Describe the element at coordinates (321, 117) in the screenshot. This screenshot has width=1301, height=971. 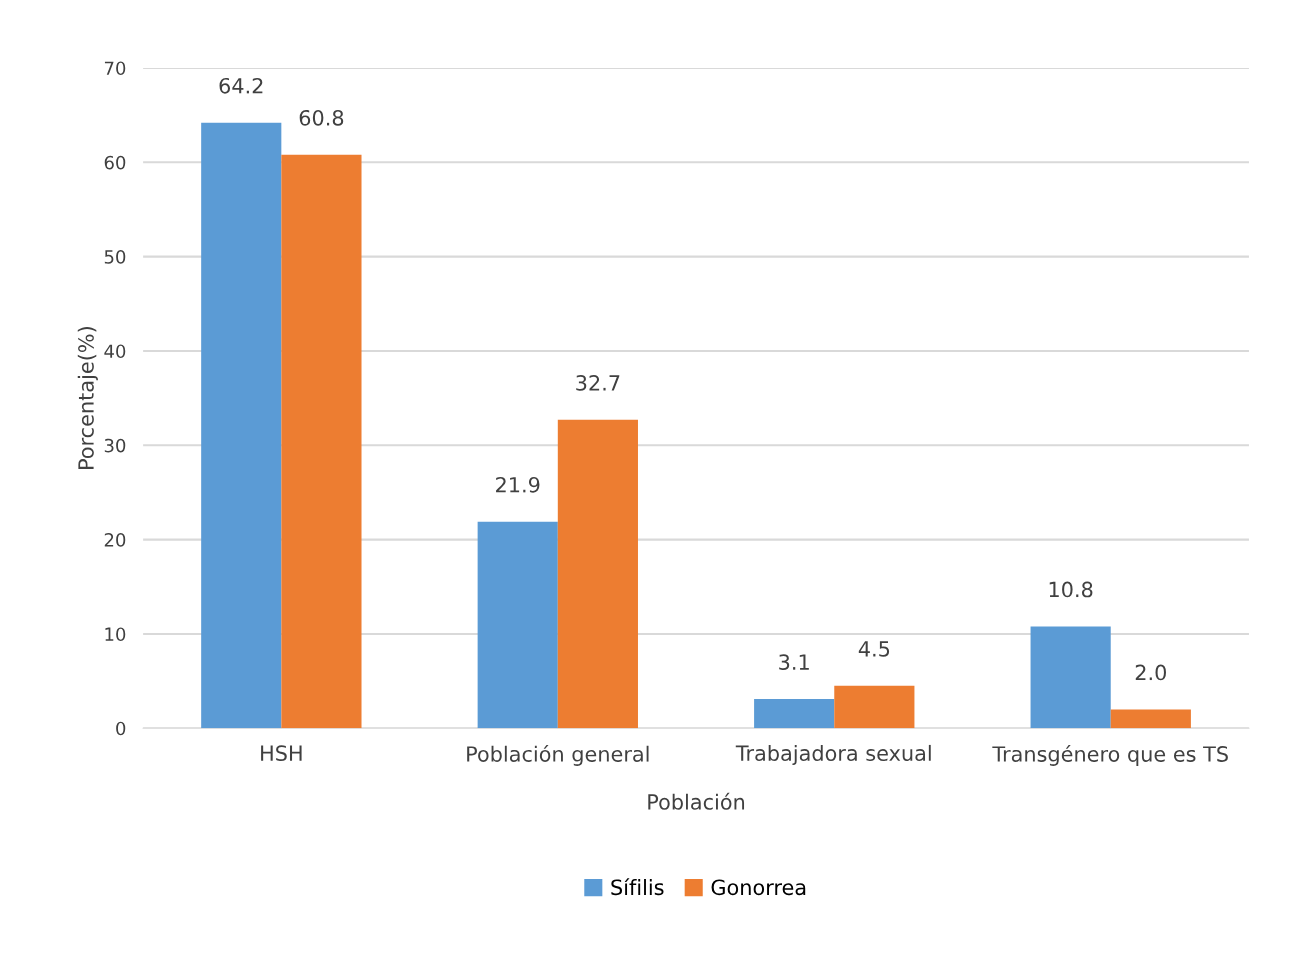
I see `data-label: 60.8` at that location.